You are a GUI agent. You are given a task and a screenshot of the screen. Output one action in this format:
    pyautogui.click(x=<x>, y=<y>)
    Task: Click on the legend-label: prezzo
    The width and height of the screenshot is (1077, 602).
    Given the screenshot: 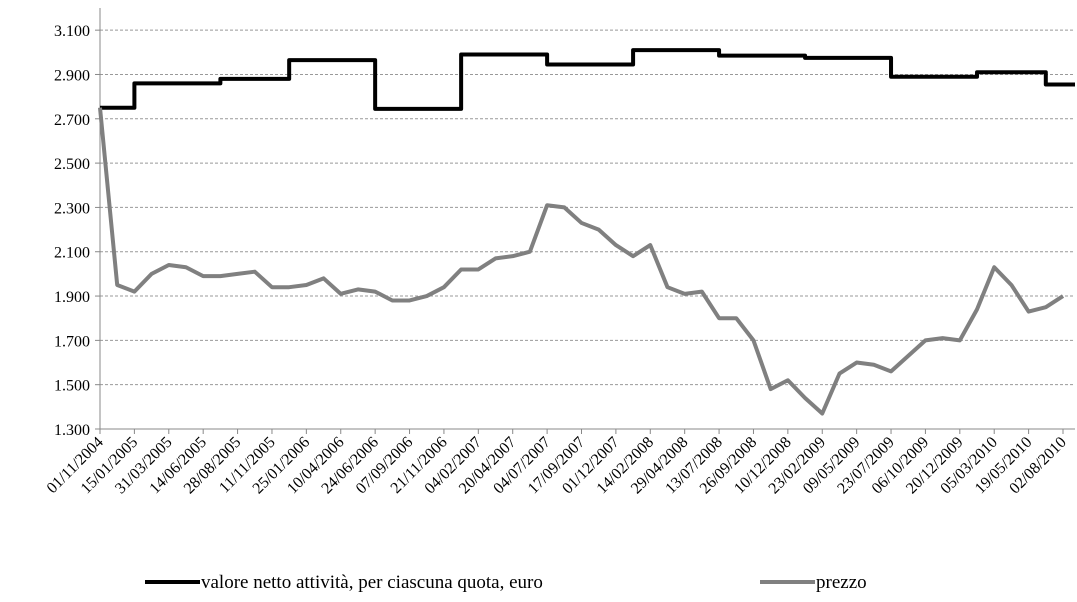 What is the action you would take?
    pyautogui.click(x=841, y=582)
    